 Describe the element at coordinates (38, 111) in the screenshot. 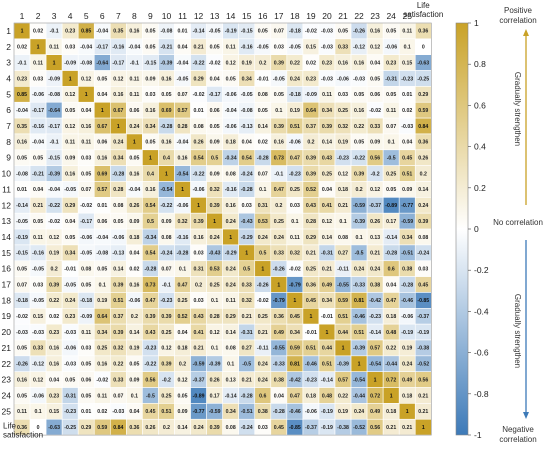

I see `cell-value-label: -0.17` at that location.